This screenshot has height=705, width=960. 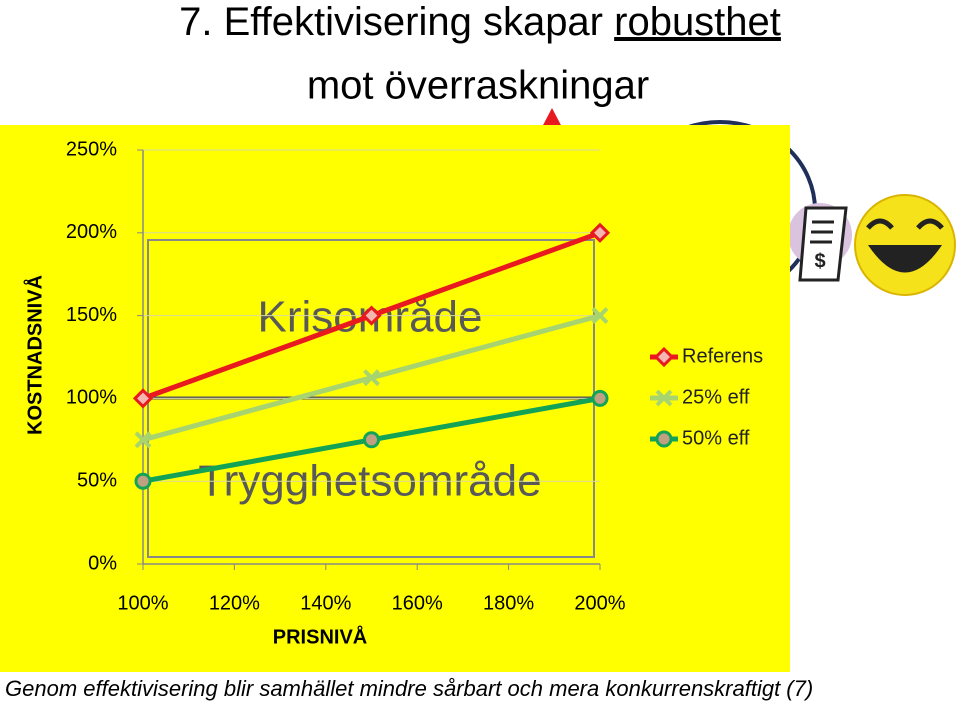 I want to click on receipt-symbol: $, so click(x=819, y=261).